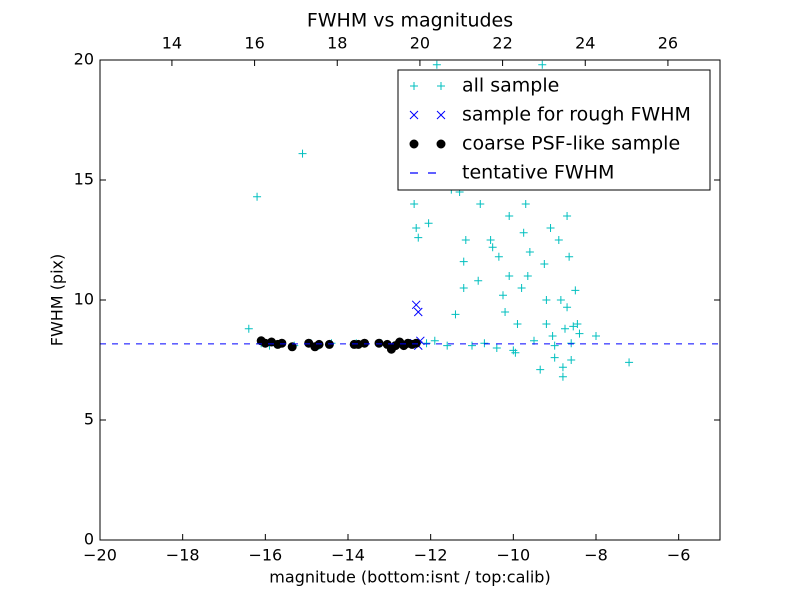 This screenshot has width=800, height=600. What do you see at coordinates (585, 43) in the screenshot?
I see `x2-tick-label: 24` at bounding box center [585, 43].